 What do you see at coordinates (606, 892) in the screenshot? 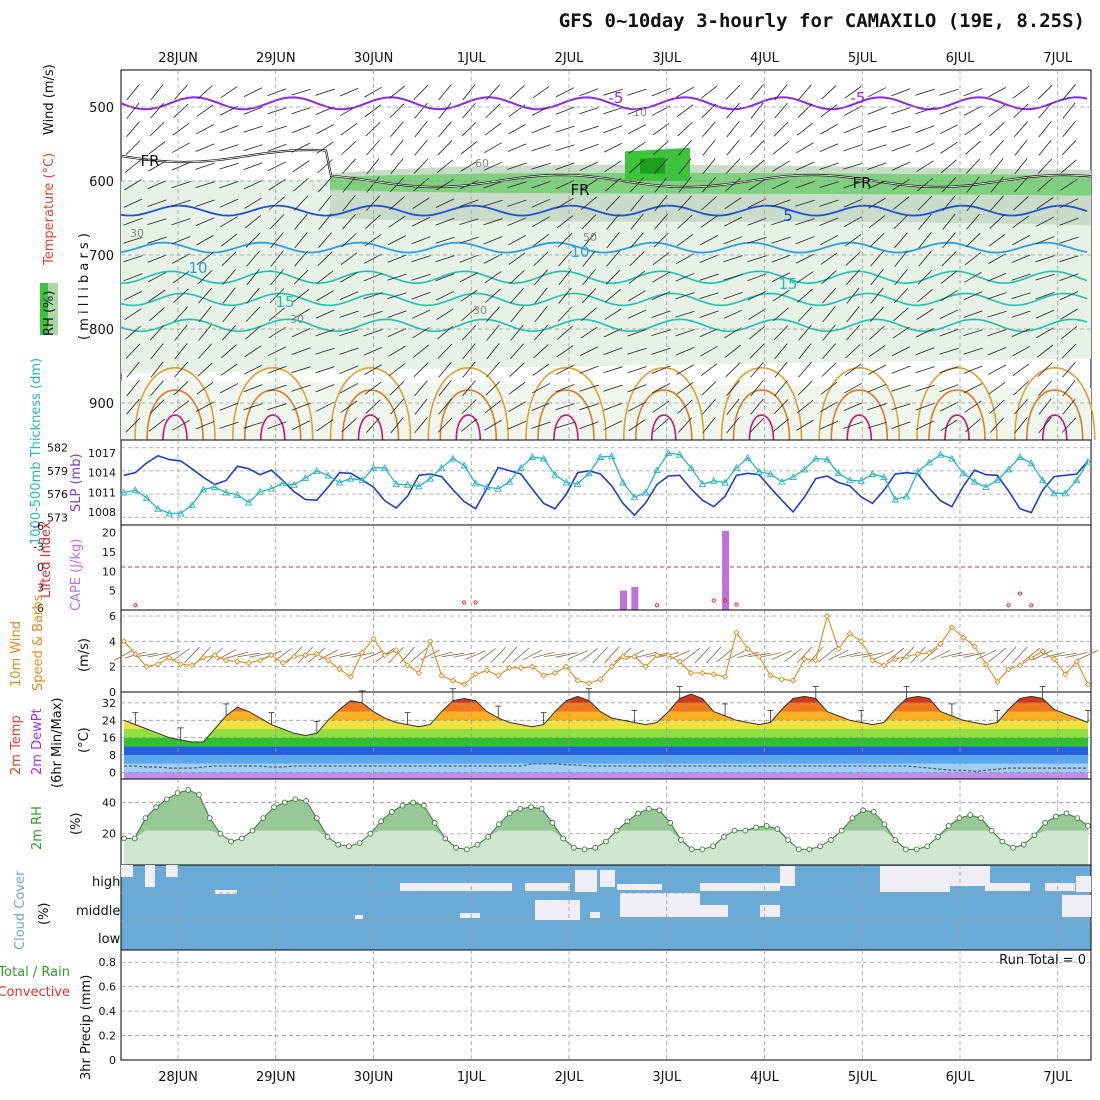
I see `cloud-clear-areas` at bounding box center [606, 892].